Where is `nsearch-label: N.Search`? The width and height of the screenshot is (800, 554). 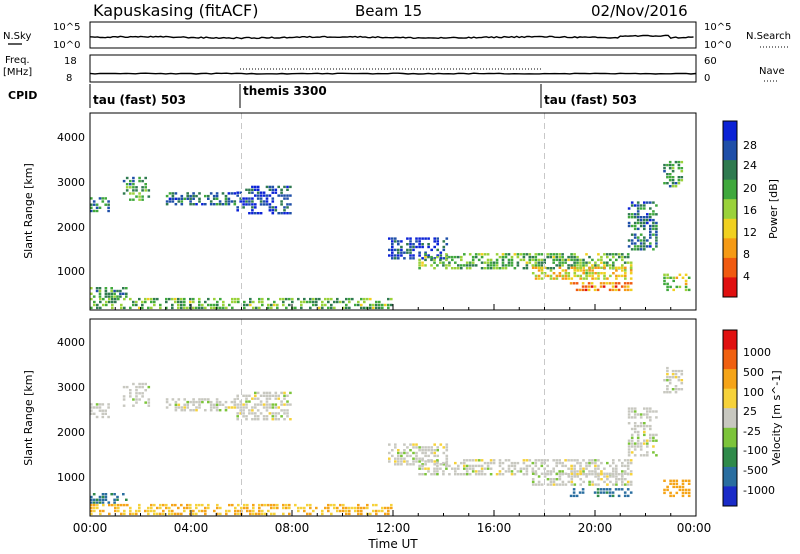
nsearch-label: N.Search is located at coordinates (768, 36).